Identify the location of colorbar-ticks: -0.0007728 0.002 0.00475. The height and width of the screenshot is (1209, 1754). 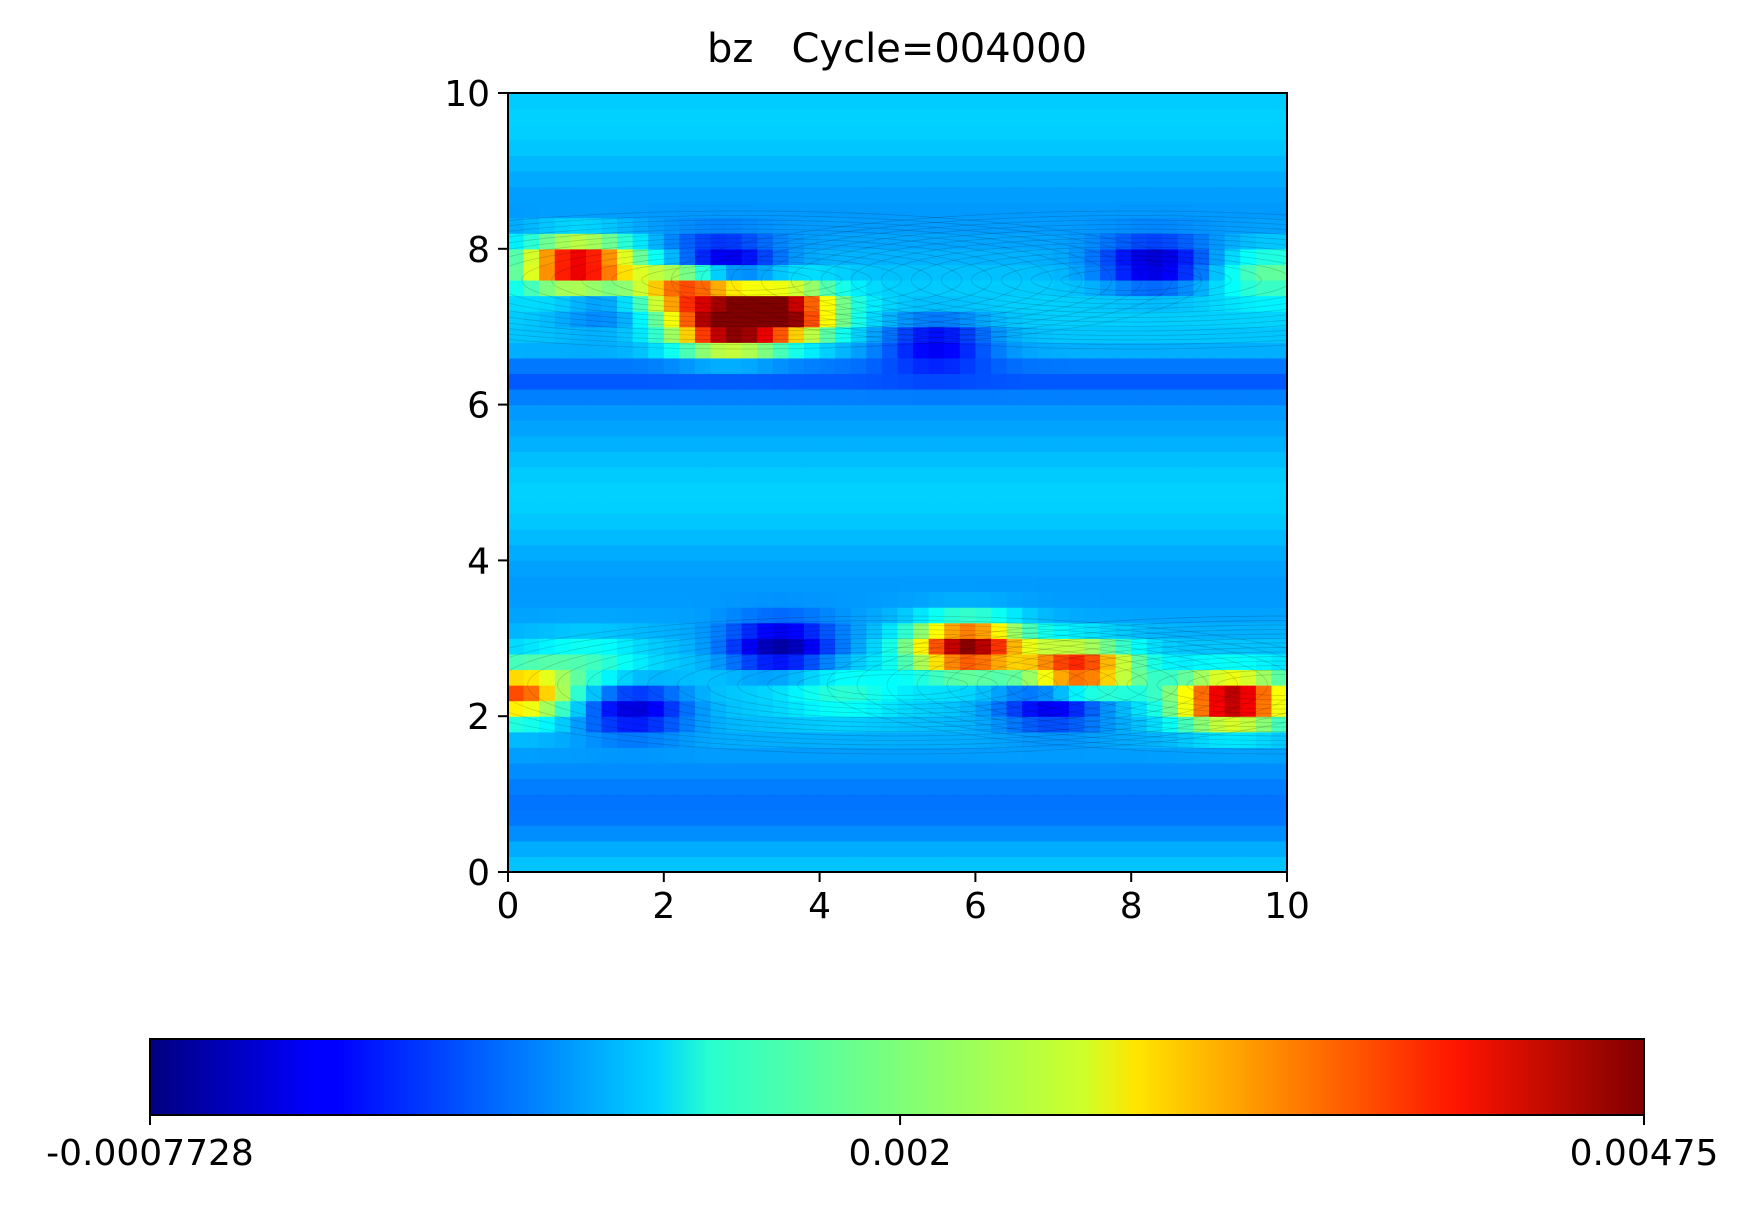
(882, 1144).